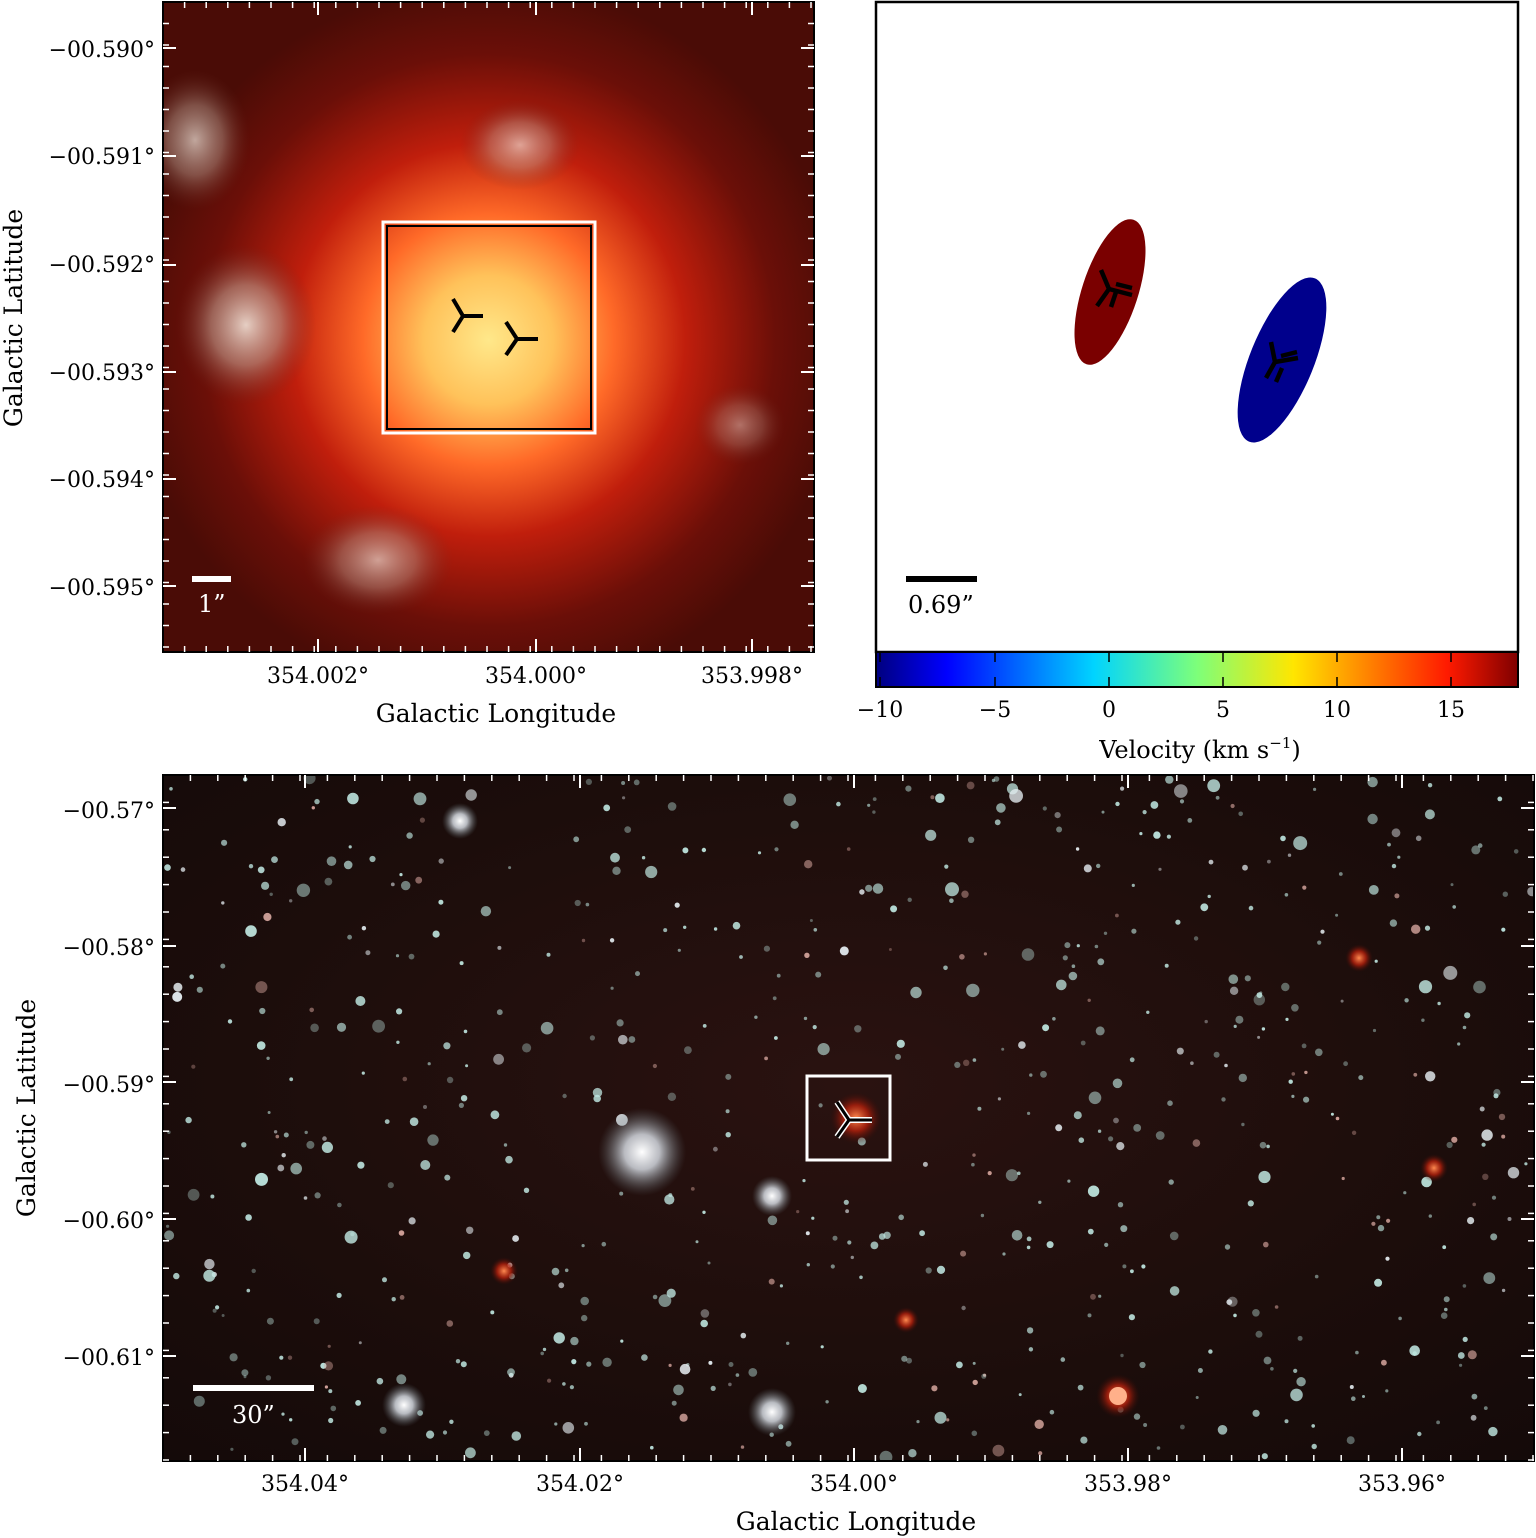 Image resolution: width=1536 pixels, height=1538 pixels. What do you see at coordinates (1337, 710) in the screenshot?
I see `colorbar-tick-label: 10` at bounding box center [1337, 710].